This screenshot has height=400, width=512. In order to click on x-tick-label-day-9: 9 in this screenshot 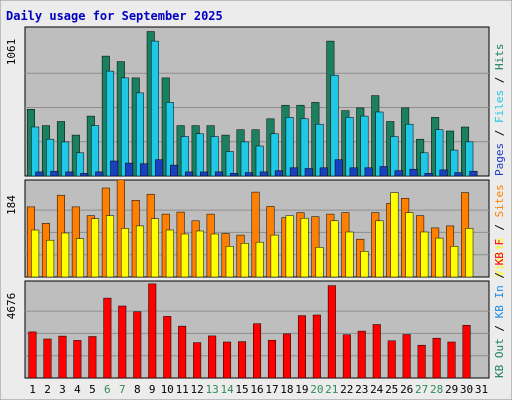, I will do `click(152, 389)`.